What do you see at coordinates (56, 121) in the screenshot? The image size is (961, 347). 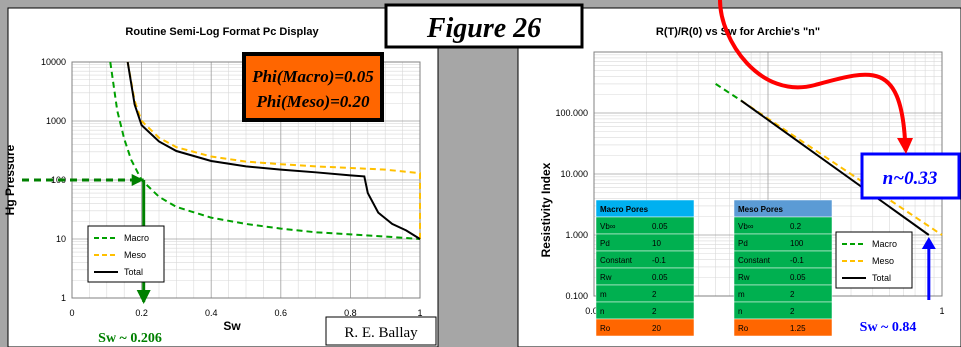 I see `left-y-tick-label: 1000` at bounding box center [56, 121].